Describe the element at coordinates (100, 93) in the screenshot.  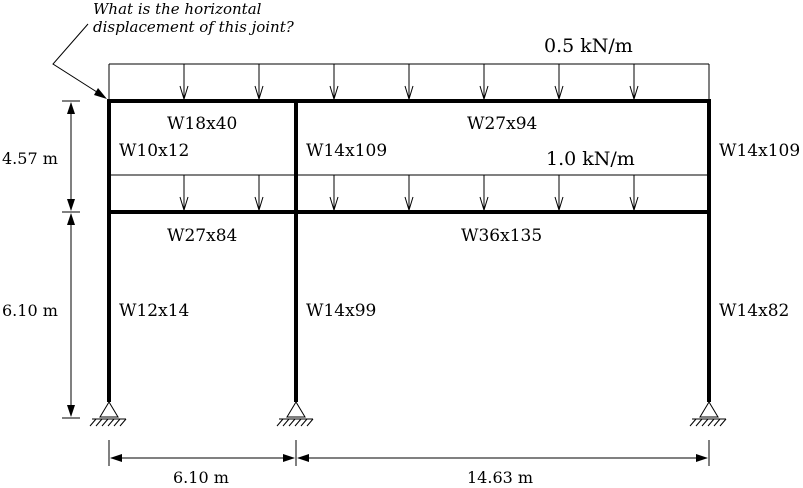
I see `question-arrowhead` at that location.